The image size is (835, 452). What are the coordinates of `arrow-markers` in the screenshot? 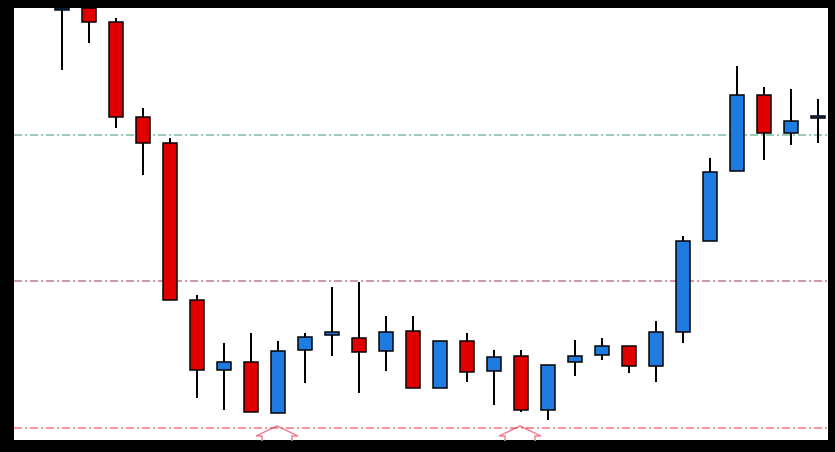 It's located at (398, 433).